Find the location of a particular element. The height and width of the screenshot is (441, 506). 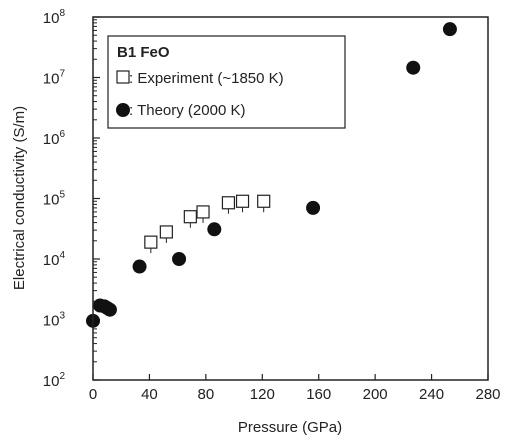

y-tick-label: 10⁴ is located at coordinates (54, 259).